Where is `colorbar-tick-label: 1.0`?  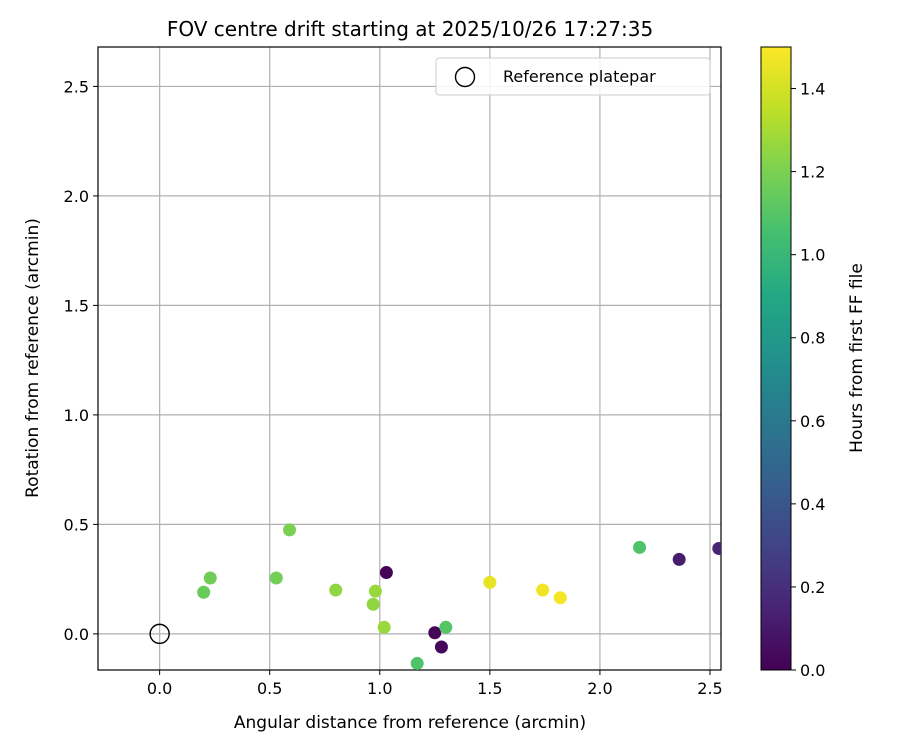
colorbar-tick-label: 1.0 is located at coordinates (812, 255).